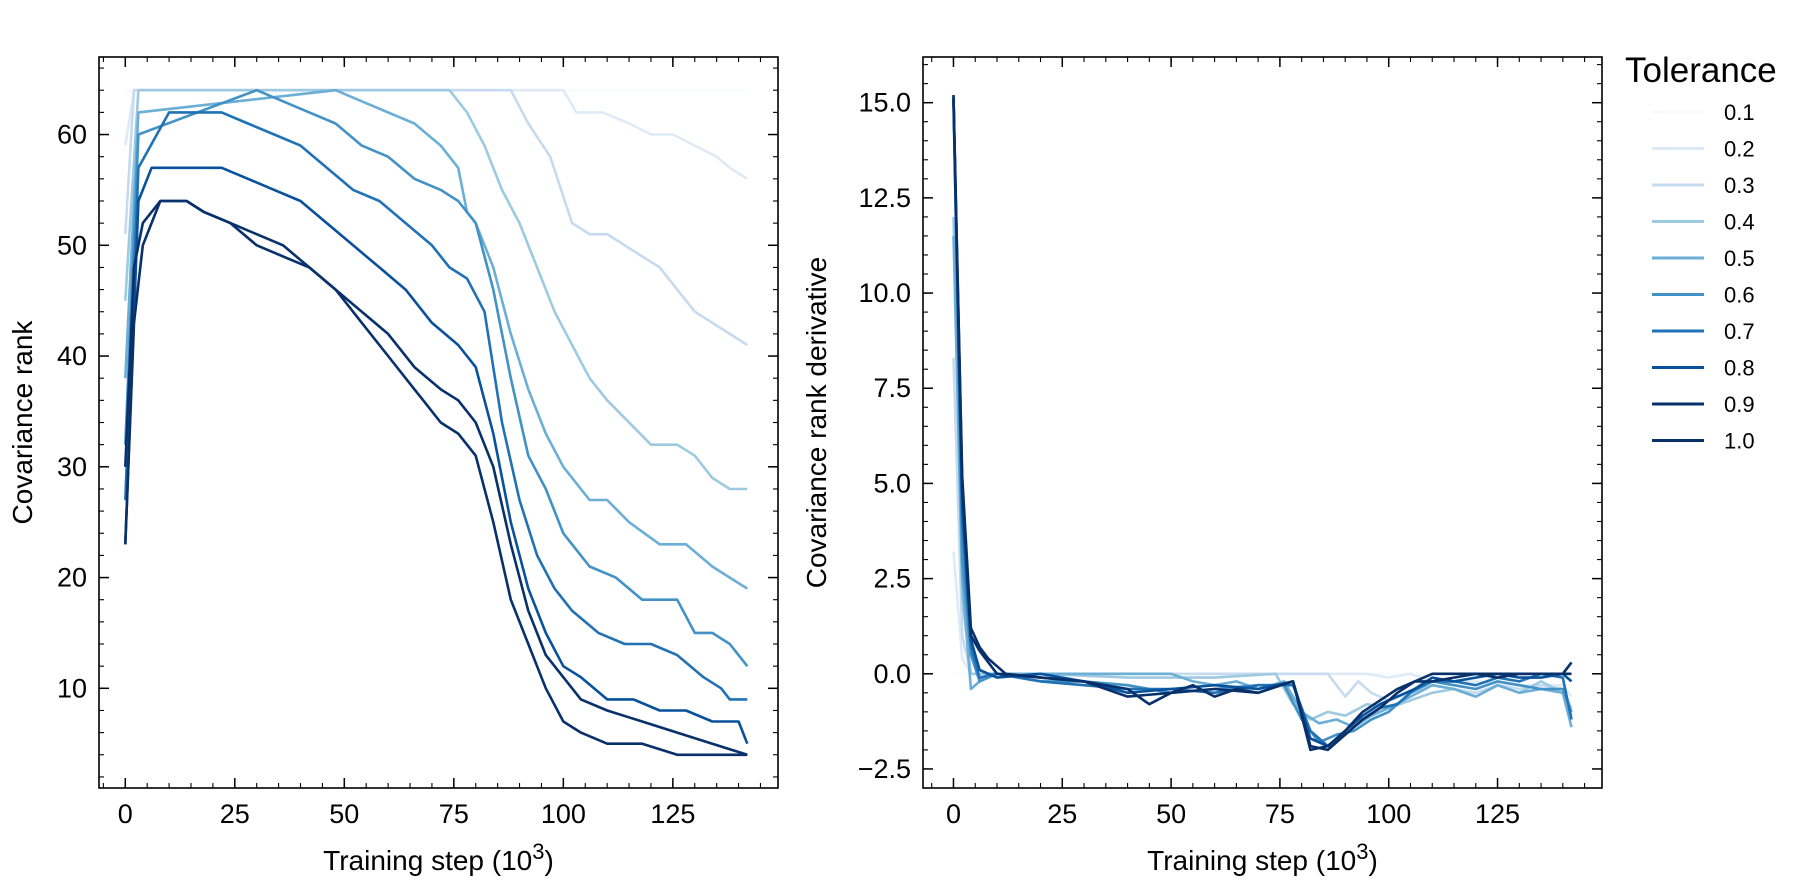  What do you see at coordinates (344, 814) in the screenshot?
I see `left-x-tick-label: 50` at bounding box center [344, 814].